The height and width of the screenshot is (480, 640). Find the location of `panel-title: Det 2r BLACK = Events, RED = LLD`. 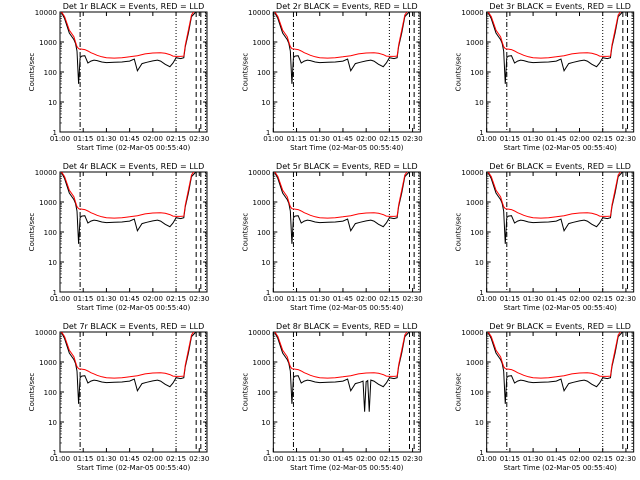

panel-title: Det 2r BLACK = Events, RED = LLD is located at coordinates (347, 6).